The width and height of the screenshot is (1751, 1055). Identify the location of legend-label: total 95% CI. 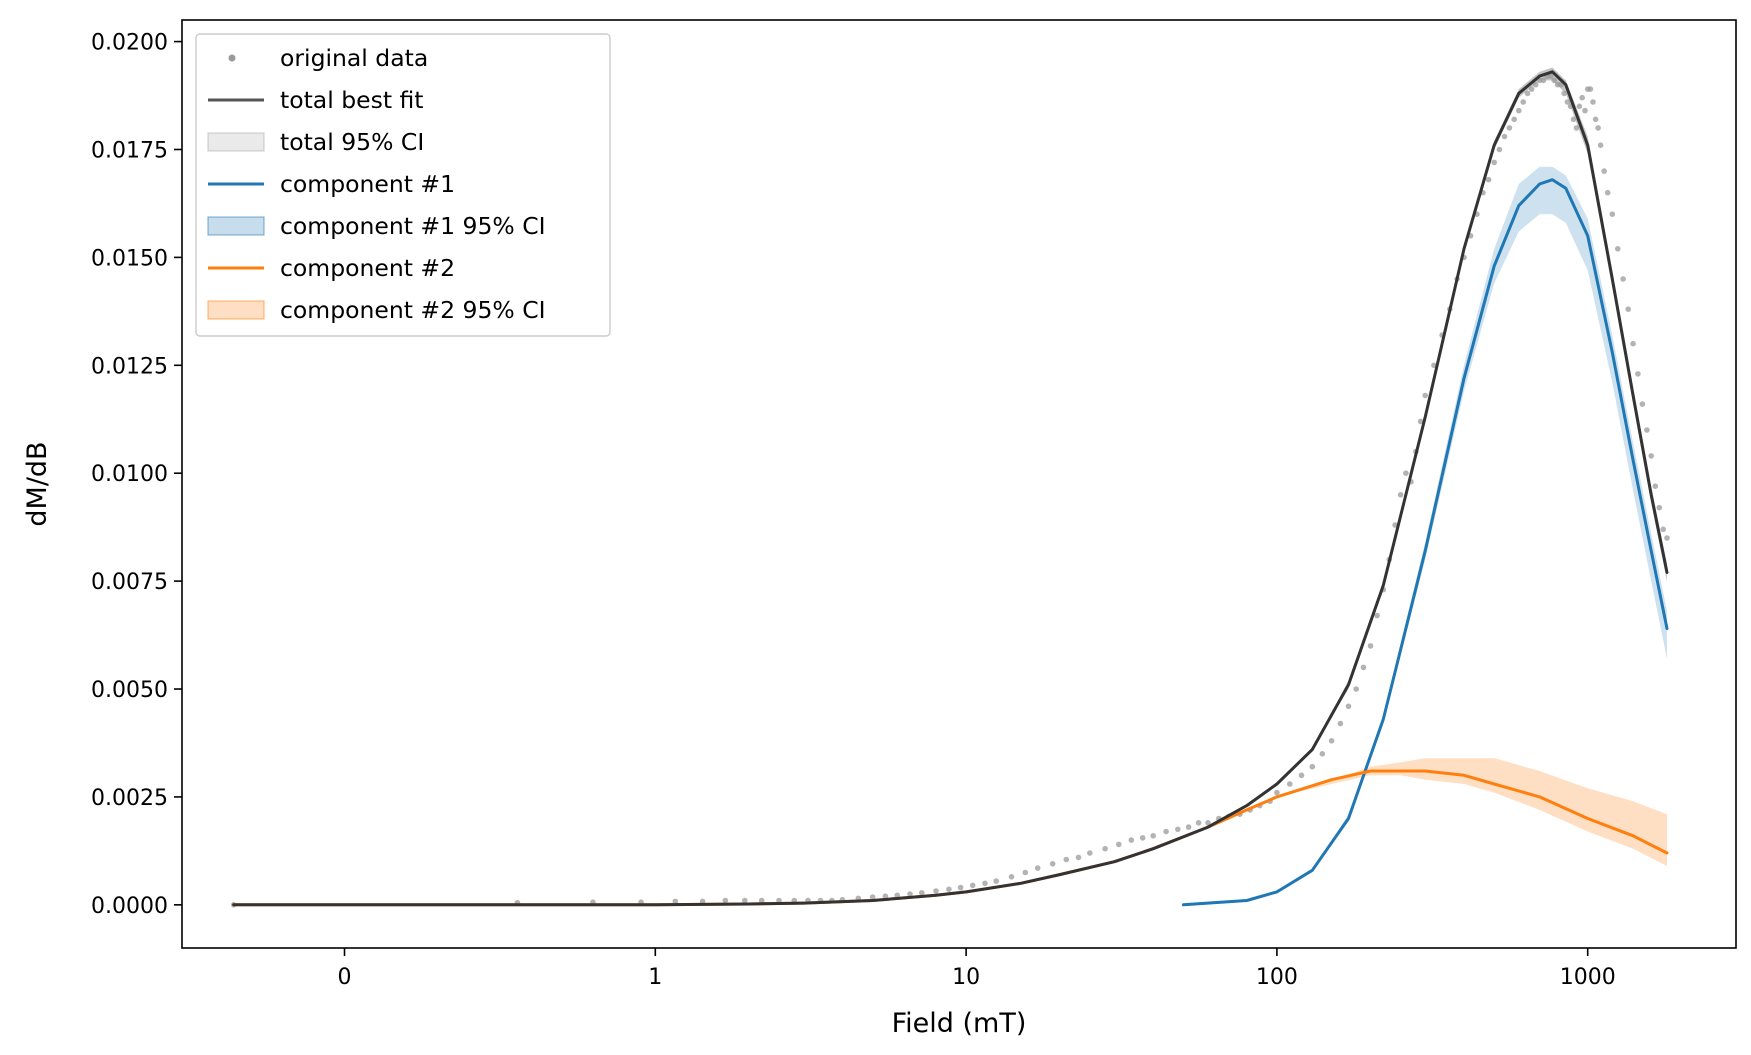
(352, 142).